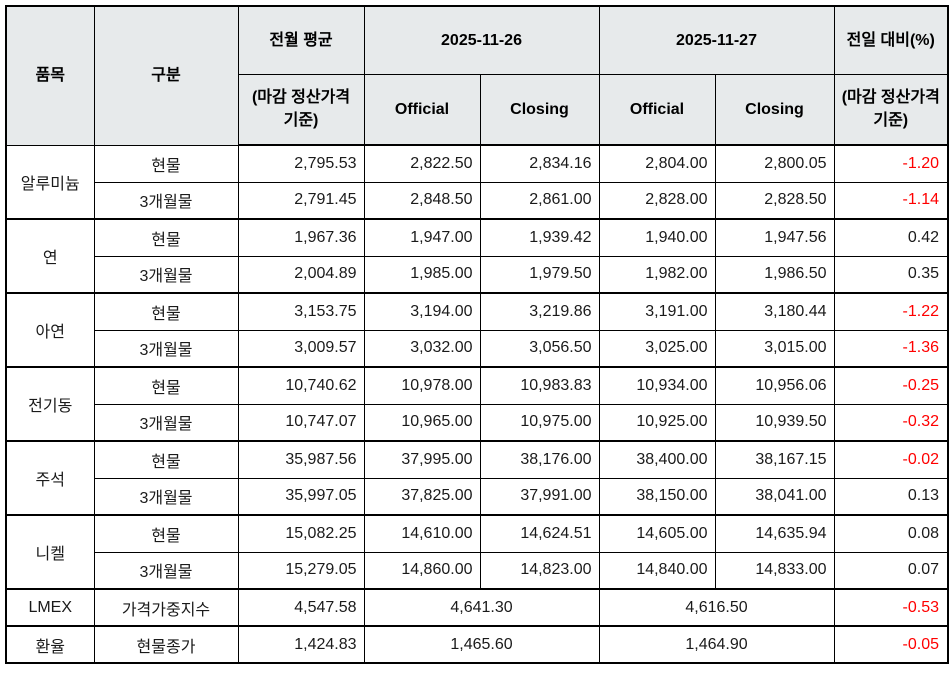 The height and width of the screenshot is (678, 952). Describe the element at coordinates (891, 109) in the screenshot. I see `header-change-note: (마감 정산가격 기준)` at that location.